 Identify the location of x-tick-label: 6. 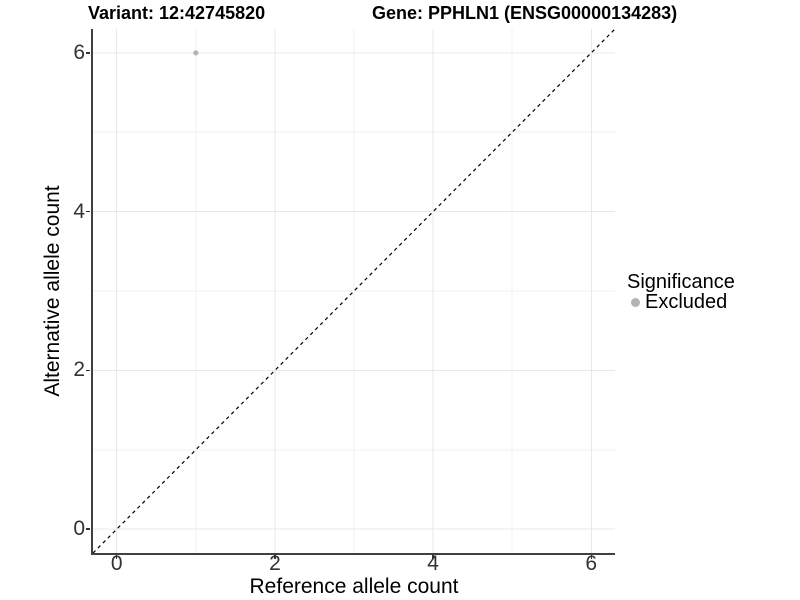
(591, 563).